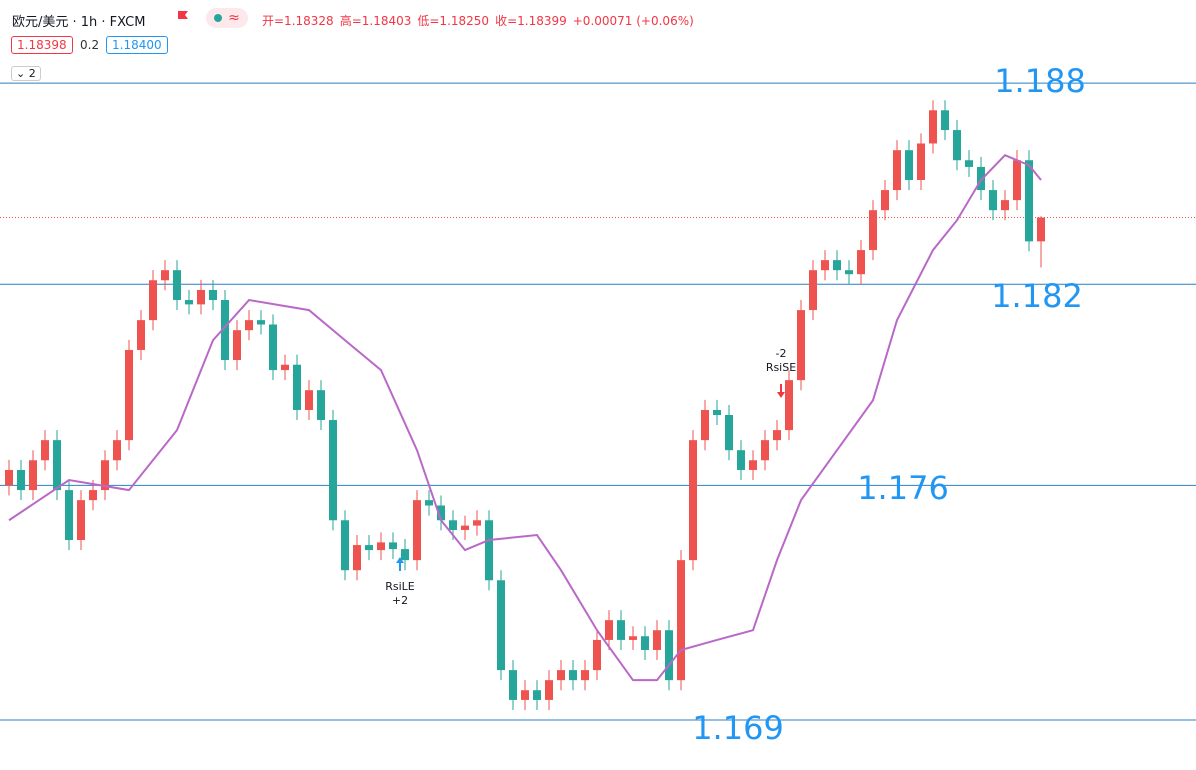 The height and width of the screenshot is (770, 1196). I want to click on spread: 0.2, so click(90, 45).